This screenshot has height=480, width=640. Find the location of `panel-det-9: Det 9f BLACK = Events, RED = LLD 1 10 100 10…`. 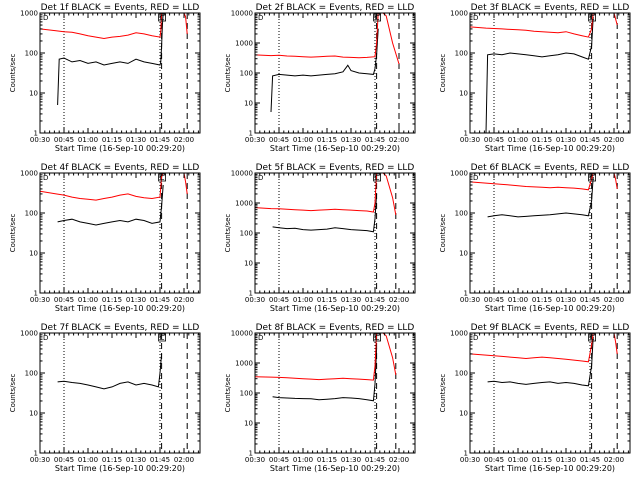

panel-det-9: Det 9f BLACK = Events, RED = LLD 1 10 100 10… is located at coordinates (535, 398).